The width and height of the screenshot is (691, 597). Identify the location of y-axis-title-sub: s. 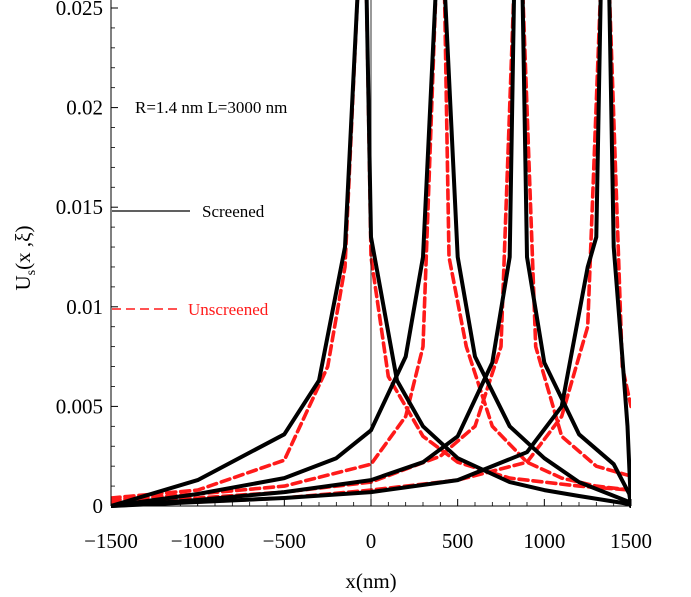
(31, 272).